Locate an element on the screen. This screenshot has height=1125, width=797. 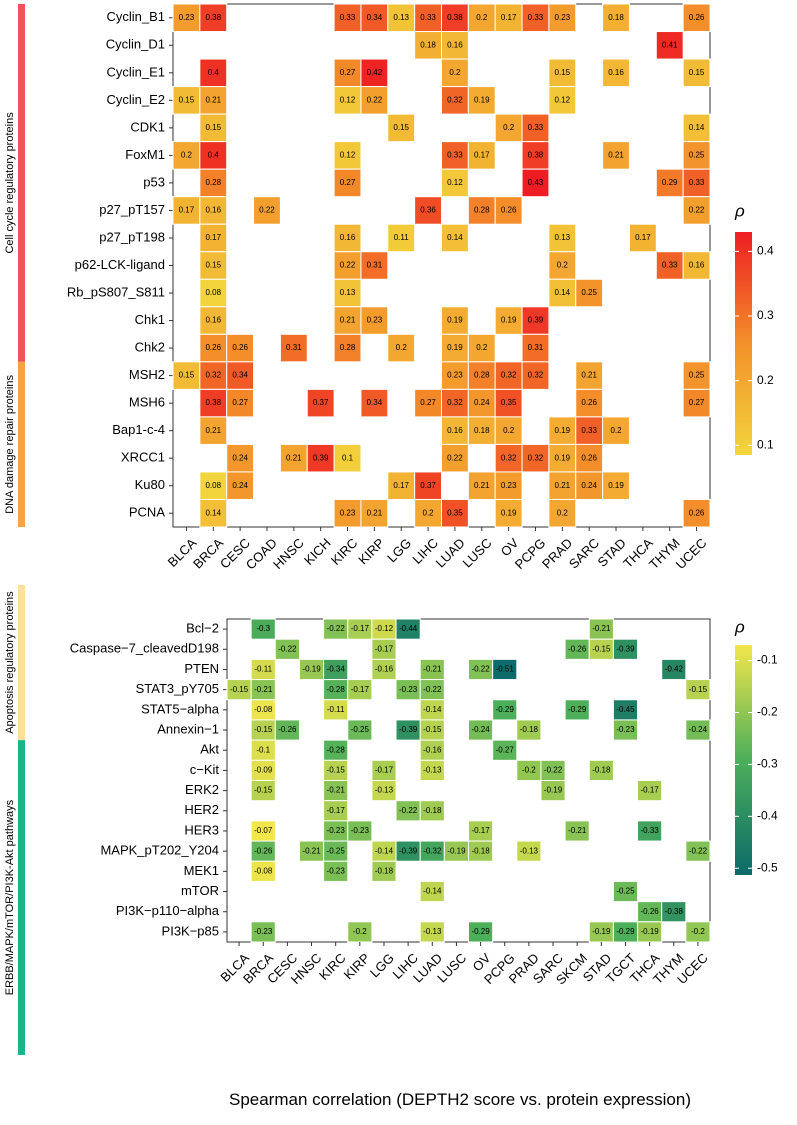
cell-label: 0.38 is located at coordinates (536, 155).